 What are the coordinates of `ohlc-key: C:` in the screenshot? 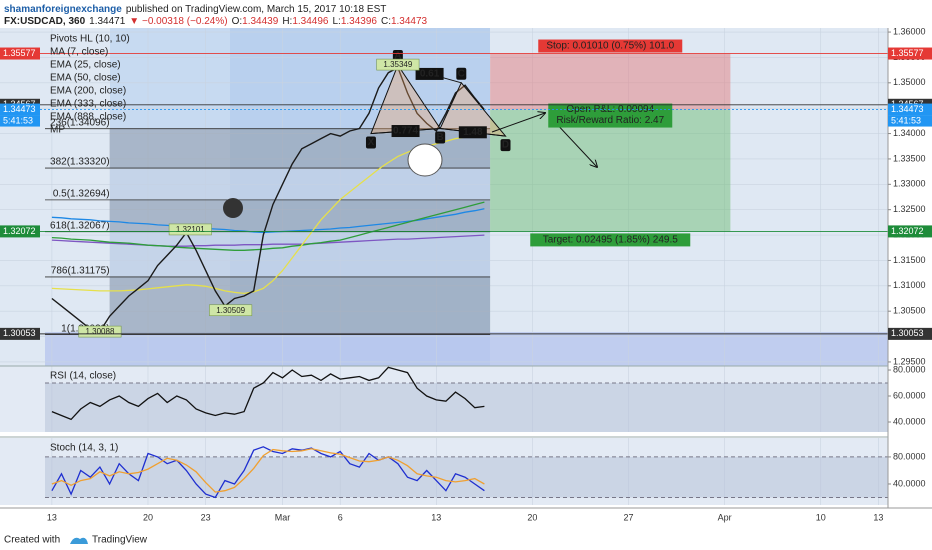 It's located at (386, 21).